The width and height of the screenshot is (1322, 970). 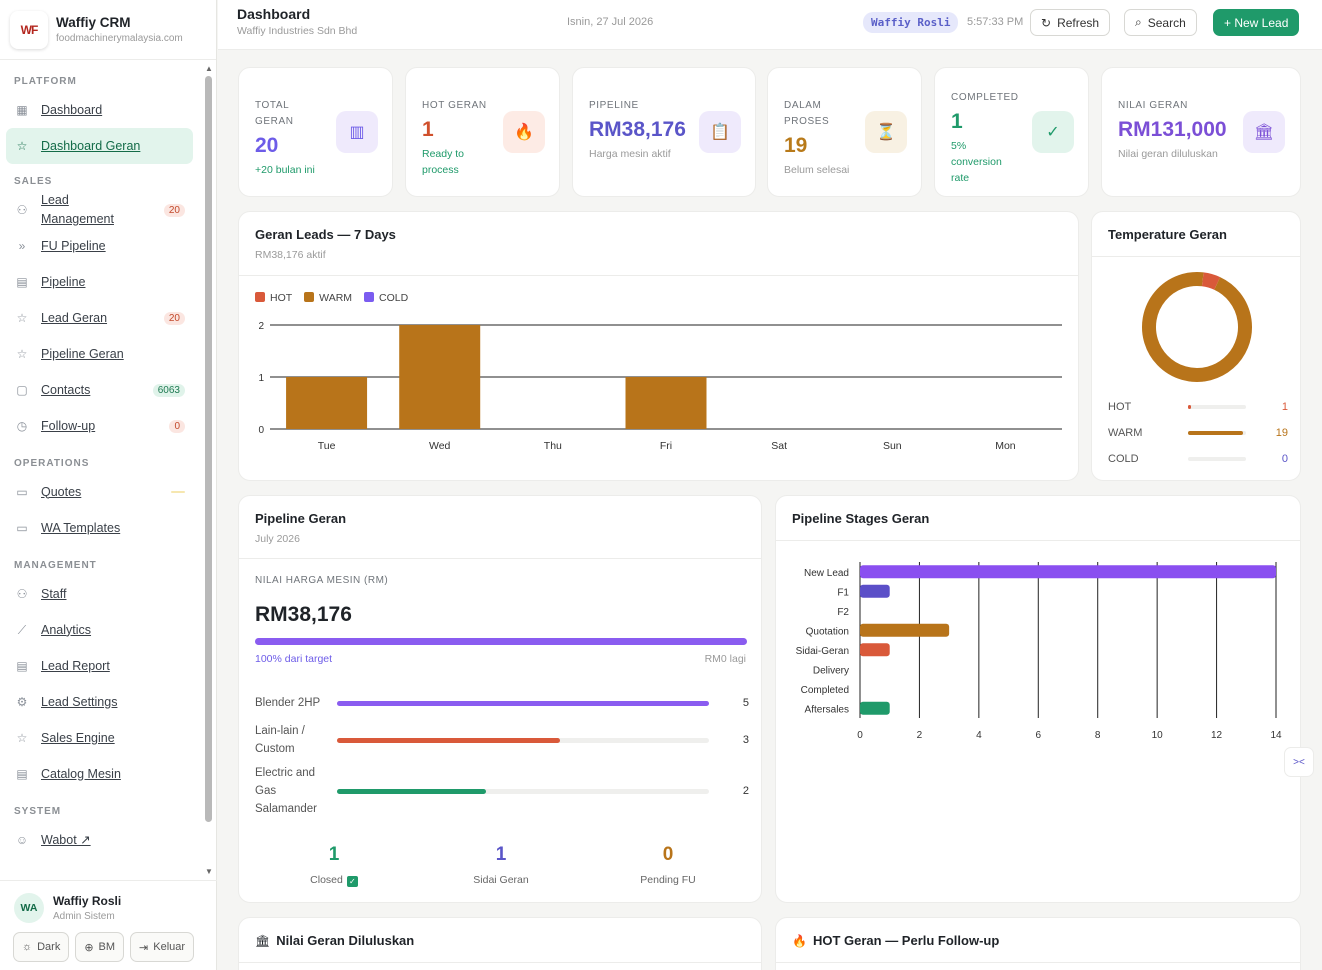 What do you see at coordinates (91, 145) in the screenshot?
I see `sidebar-item-label: Dashboard Geran` at bounding box center [91, 145].